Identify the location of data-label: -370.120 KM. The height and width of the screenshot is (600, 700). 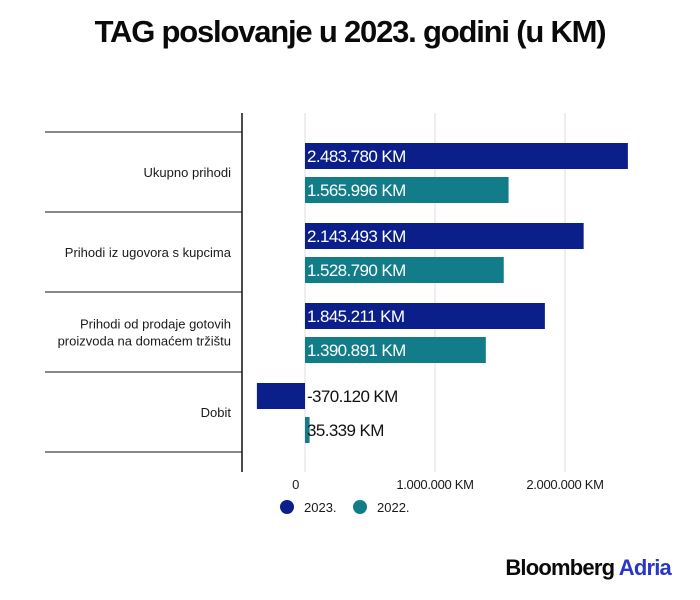
(352, 396).